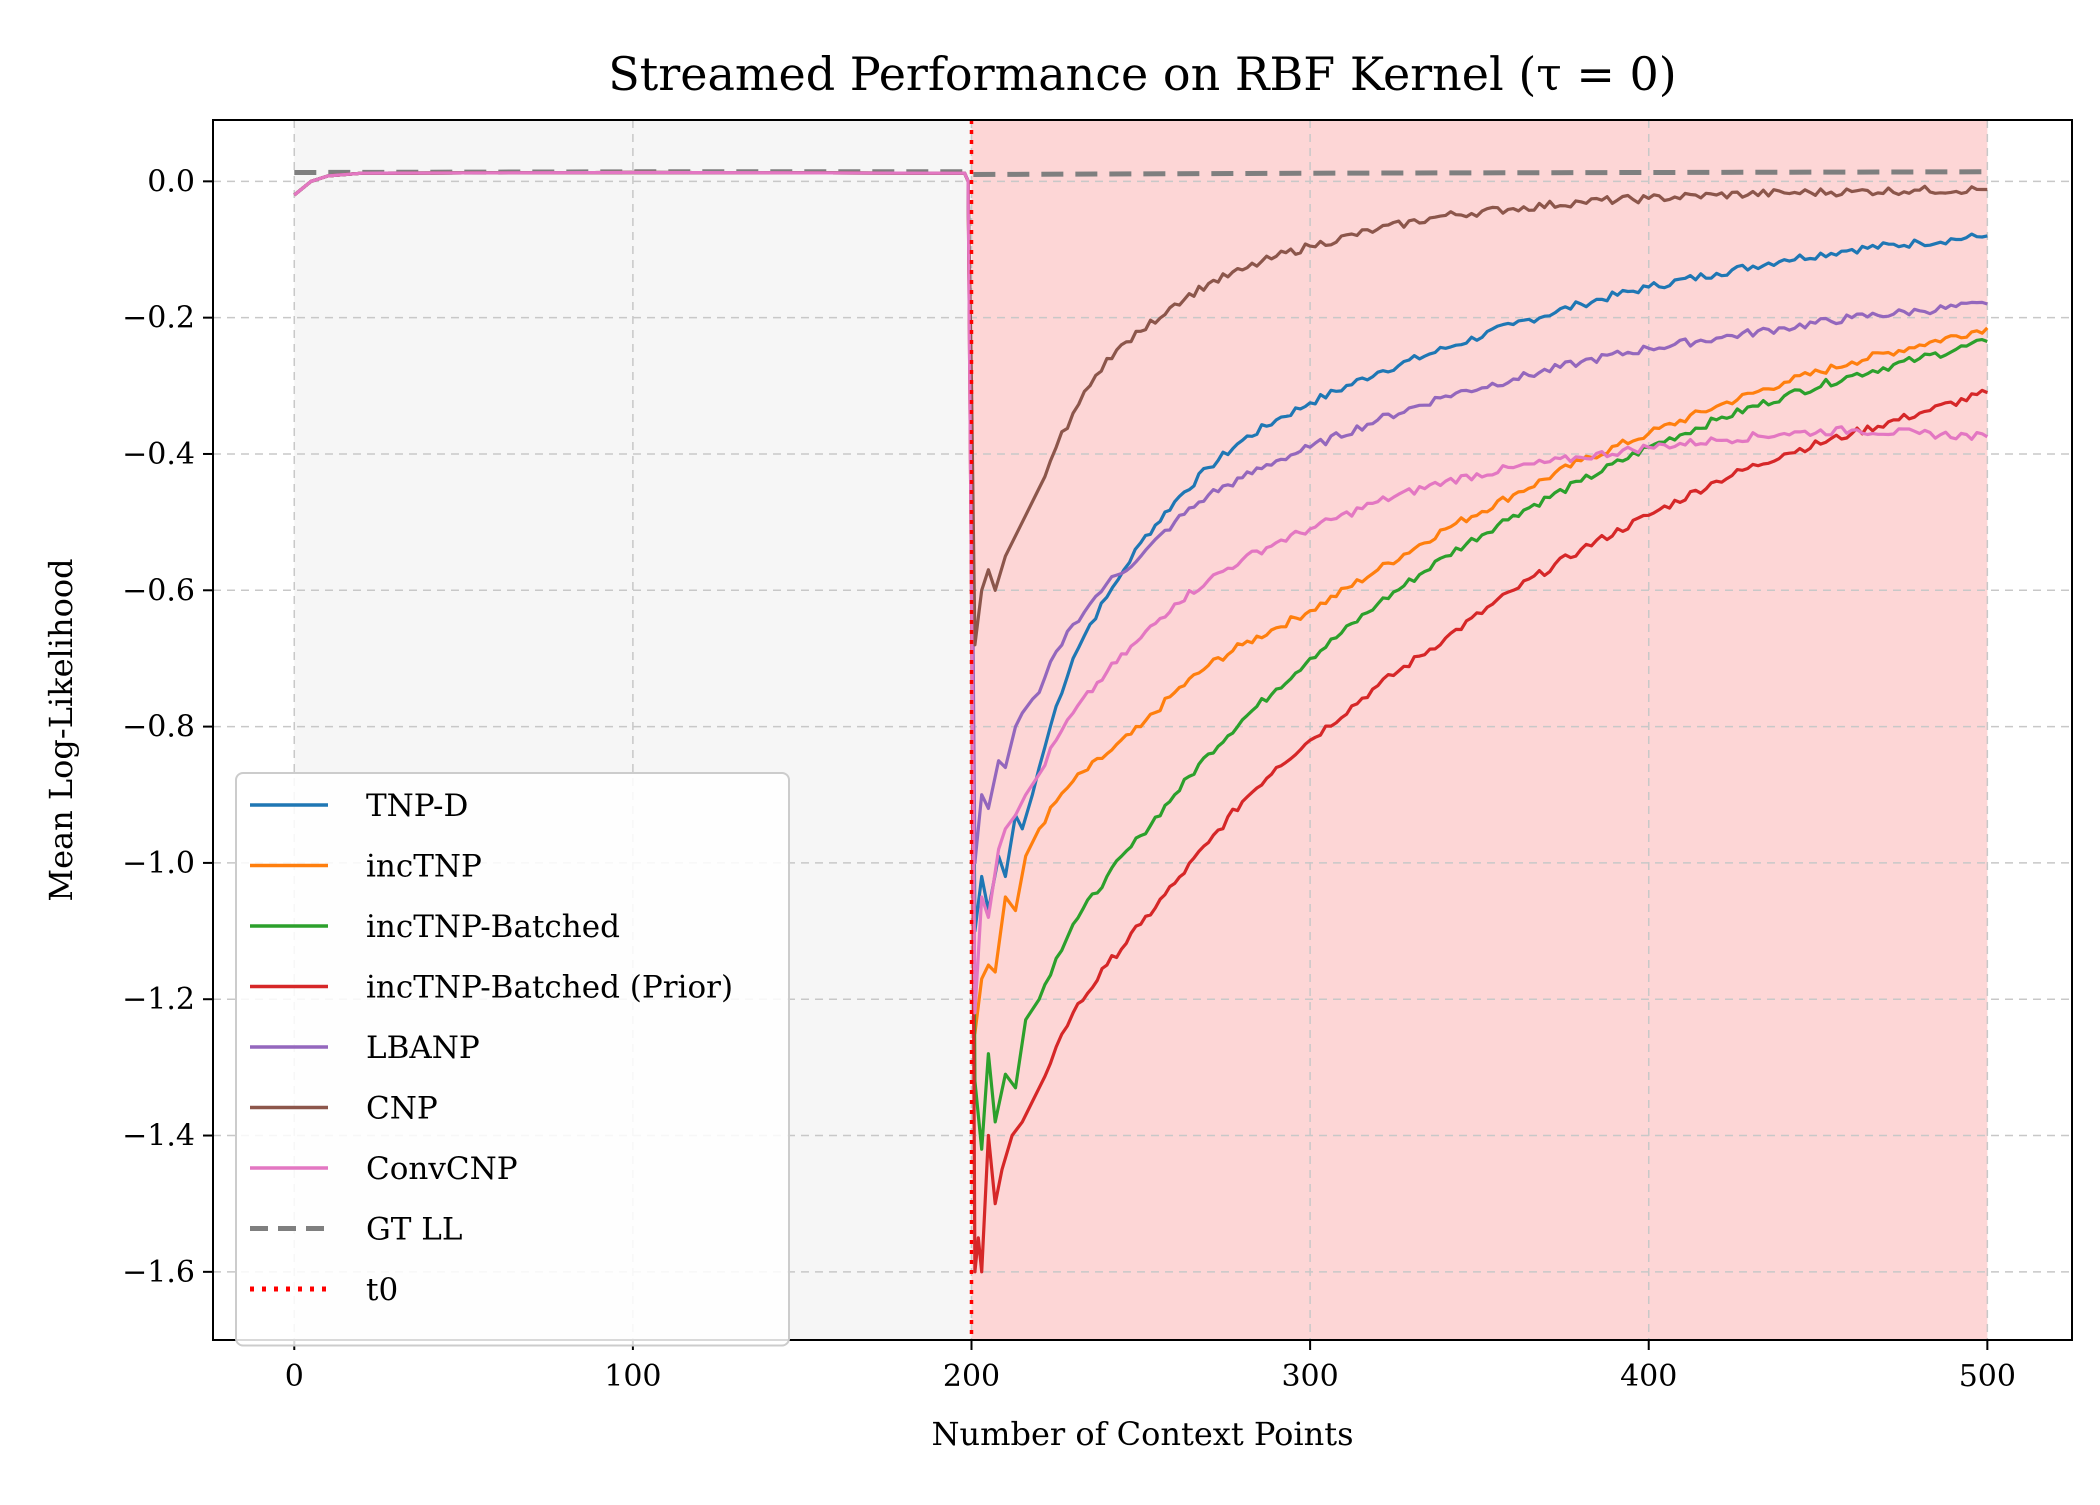  Describe the element at coordinates (402, 1109) in the screenshot. I see `legend-label: CNP` at that location.